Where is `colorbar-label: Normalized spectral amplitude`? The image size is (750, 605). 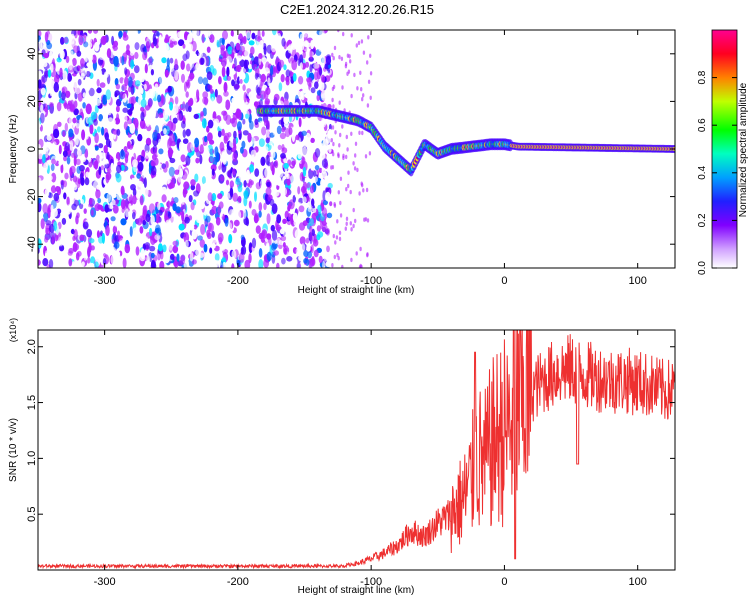 colorbar-label: Normalized spectral amplitude is located at coordinates (743, 149).